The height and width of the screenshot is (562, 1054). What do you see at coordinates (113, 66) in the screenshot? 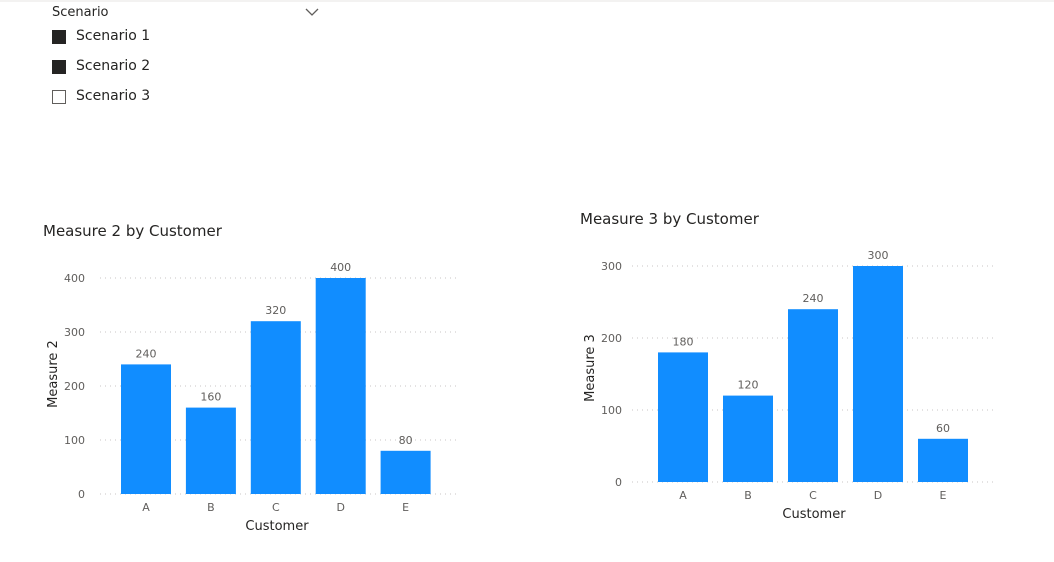
I see `slicer-item-label: Scenario 2` at bounding box center [113, 66].